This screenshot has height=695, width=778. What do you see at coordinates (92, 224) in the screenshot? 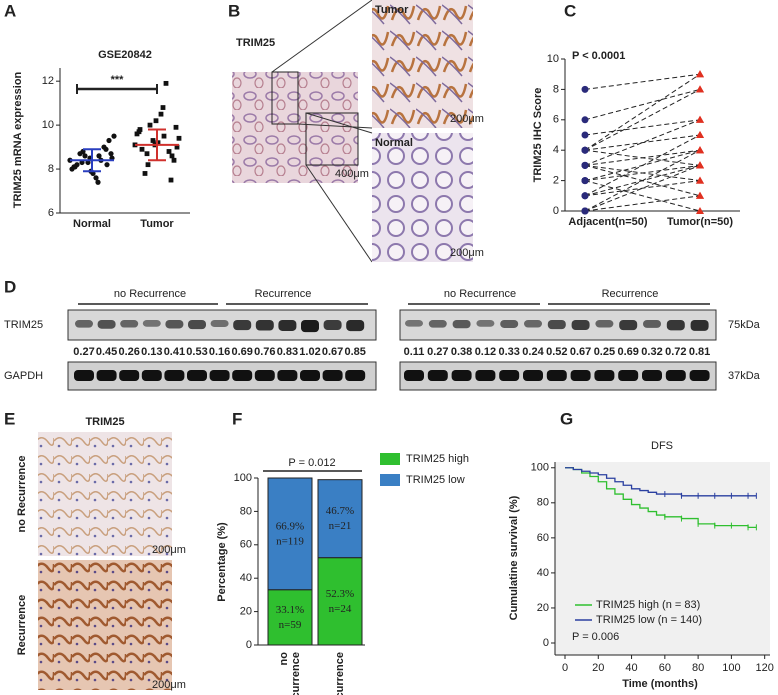
I see `x-tick-label: Normal` at bounding box center [92, 224].